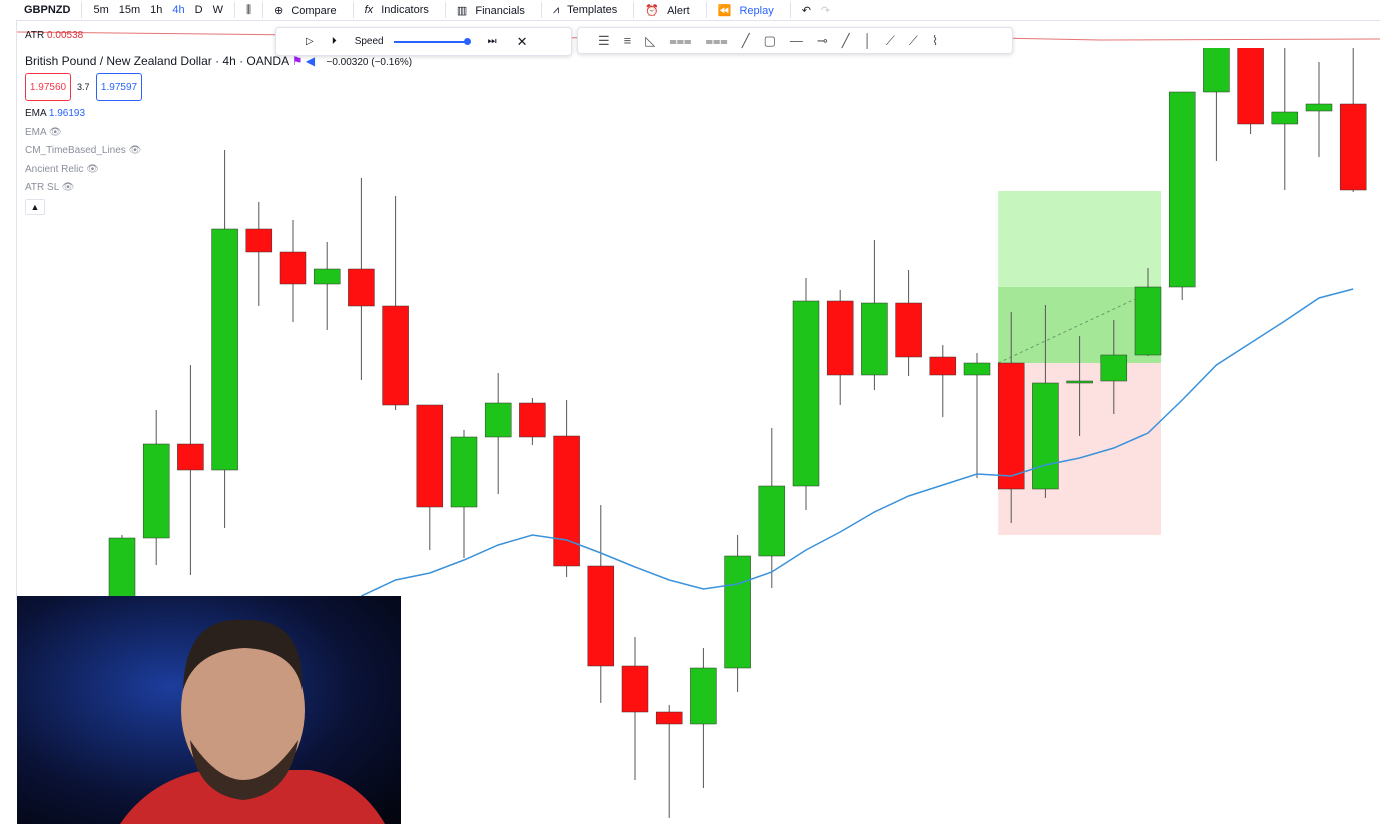  What do you see at coordinates (522, 41) in the screenshot?
I see `close-button: ✕` at bounding box center [522, 41].